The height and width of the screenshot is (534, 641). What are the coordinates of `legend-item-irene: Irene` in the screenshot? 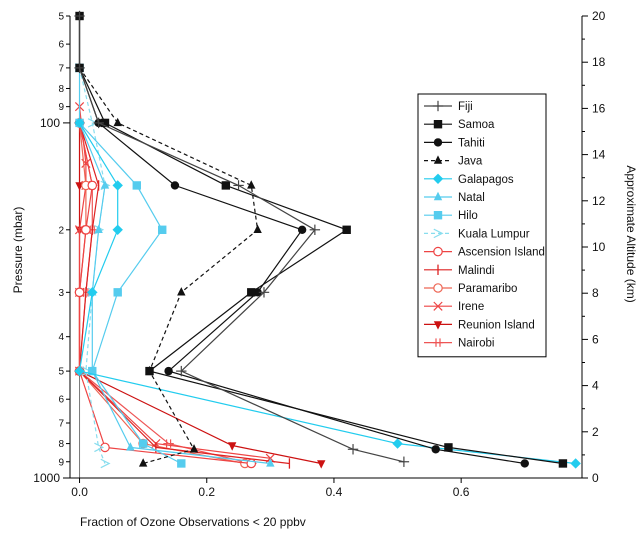 It's located at (454, 307).